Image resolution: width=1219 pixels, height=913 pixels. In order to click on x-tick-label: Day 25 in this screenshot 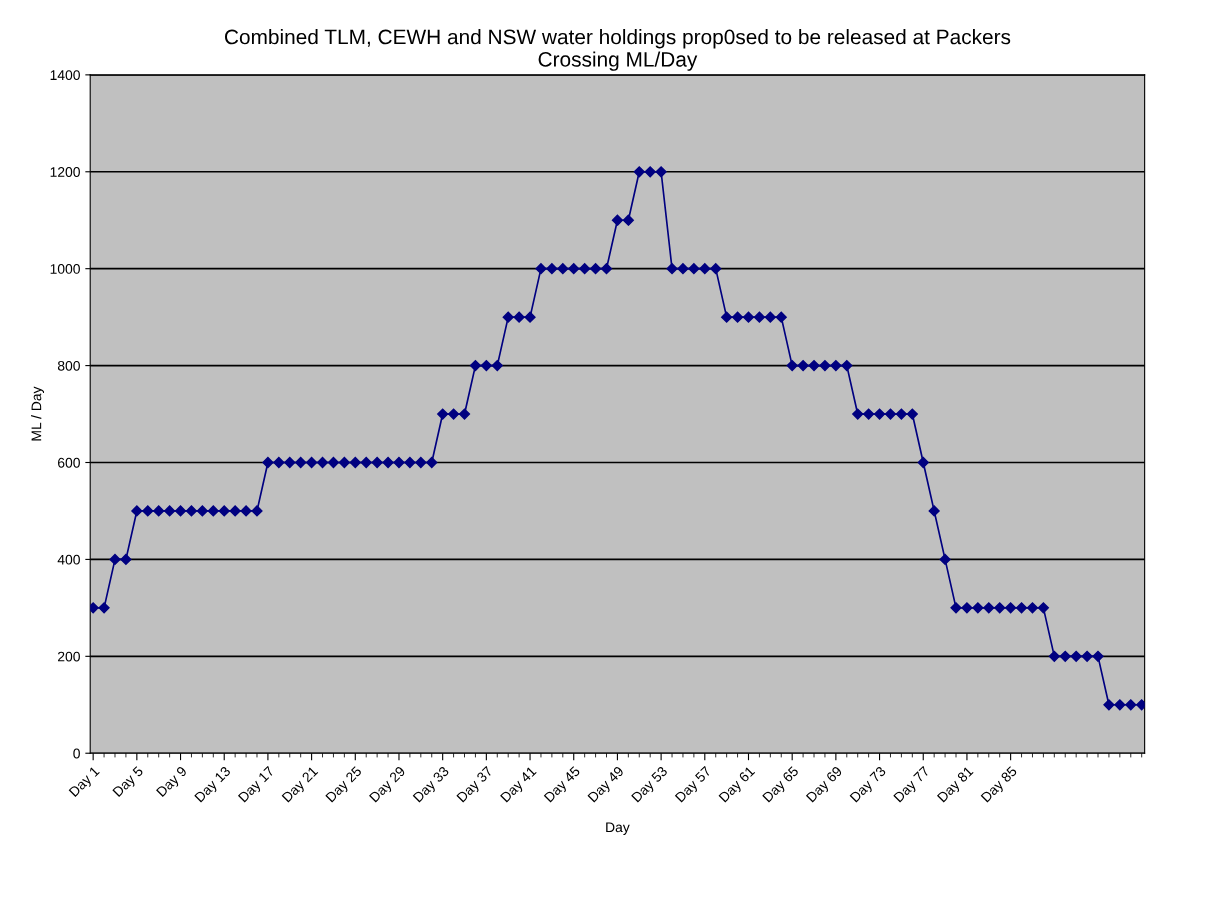, I will do `click(345, 785)`.